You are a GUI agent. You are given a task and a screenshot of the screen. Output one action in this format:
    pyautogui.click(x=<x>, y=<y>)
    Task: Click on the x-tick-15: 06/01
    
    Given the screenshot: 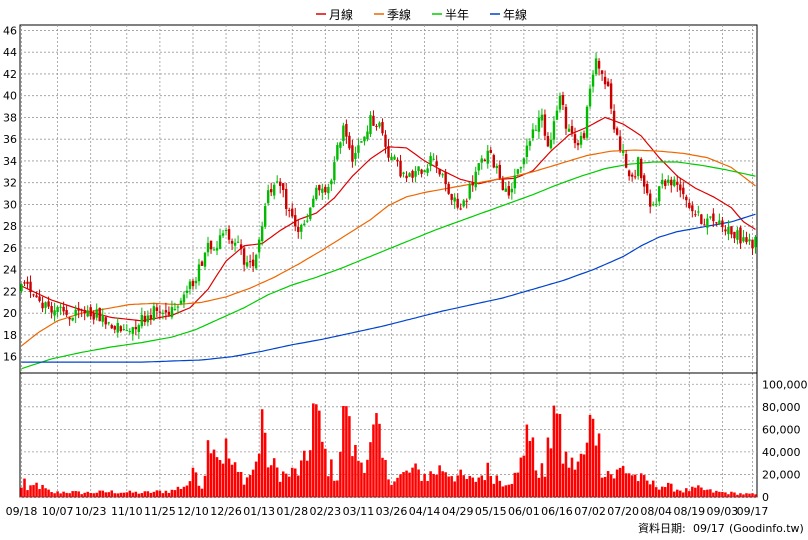 What is the action you would take?
    pyautogui.click(x=524, y=511)
    